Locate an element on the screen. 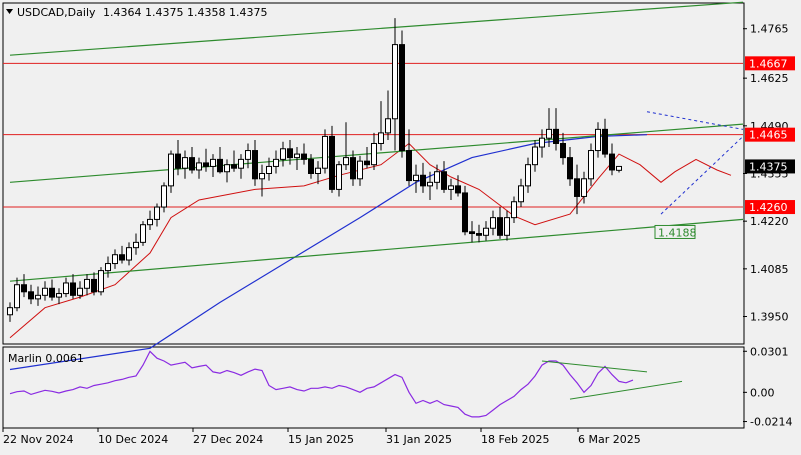 The height and width of the screenshot is (455, 801). current-price-tag is located at coordinates (770, 166).